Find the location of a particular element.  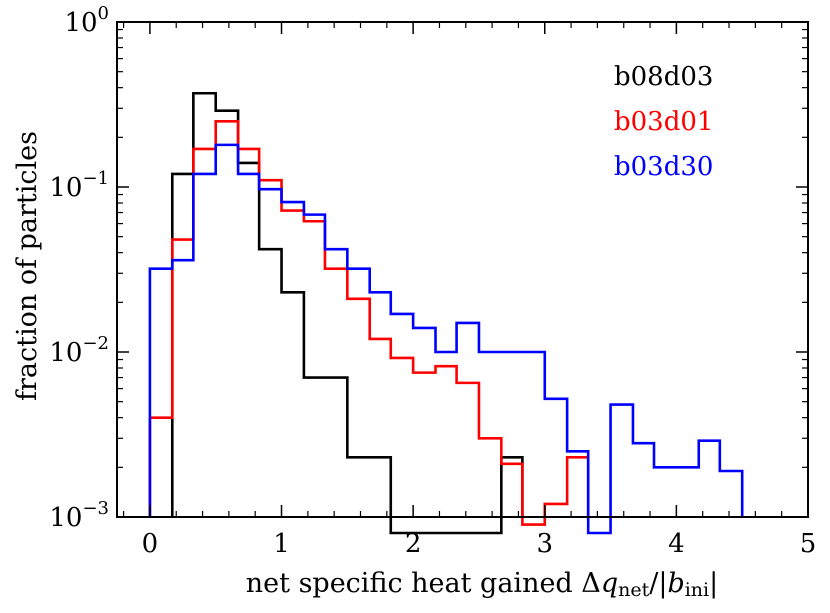

x-label-prefix: net specific heat gained Δ is located at coordinates (423, 583).